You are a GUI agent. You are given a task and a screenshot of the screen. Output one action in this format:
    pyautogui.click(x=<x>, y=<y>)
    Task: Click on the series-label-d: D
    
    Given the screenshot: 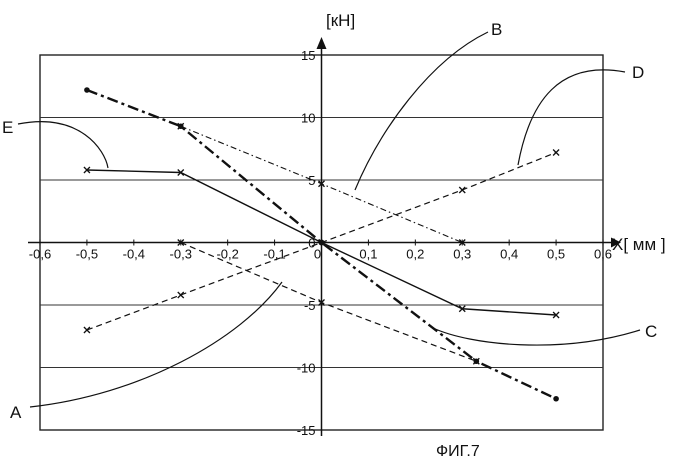 What is the action you would take?
    pyautogui.click(x=638, y=72)
    